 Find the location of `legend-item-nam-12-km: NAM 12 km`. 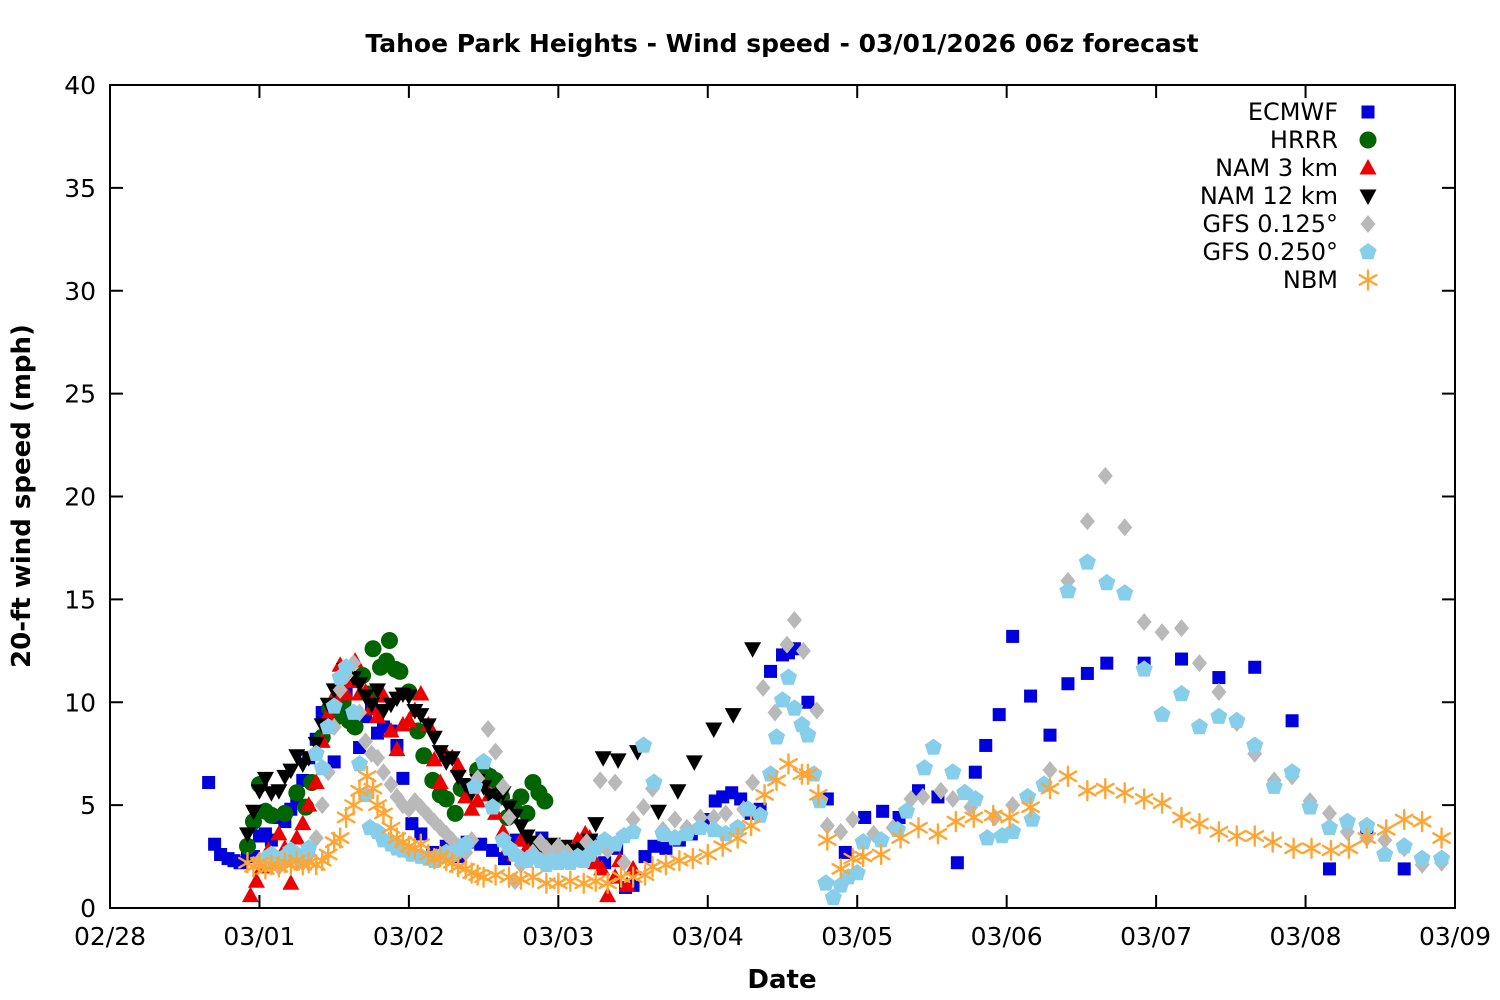

legend-item-nam-12-km: NAM 12 km is located at coordinates (1288, 196).